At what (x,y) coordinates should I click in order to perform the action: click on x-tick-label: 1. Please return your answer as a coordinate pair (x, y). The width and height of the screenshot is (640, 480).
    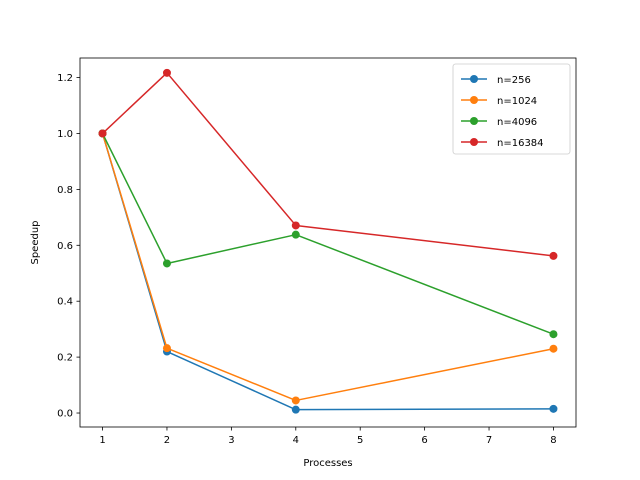
    Looking at the image, I should click on (102, 440).